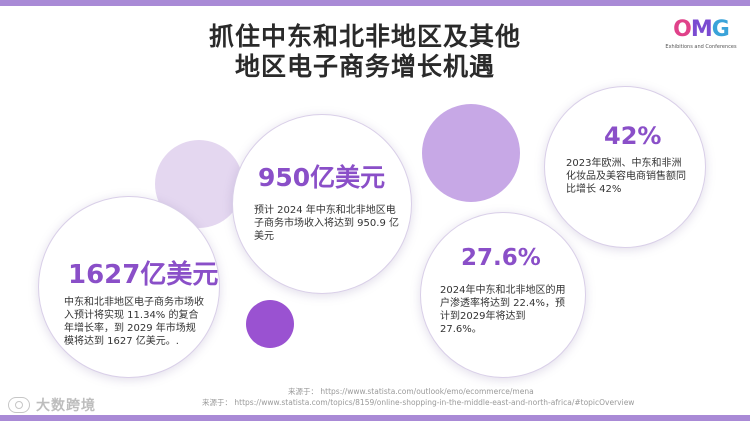 The image size is (750, 421). I want to click on title-line-2: 地区电子商务增长机遇, so click(364, 66).